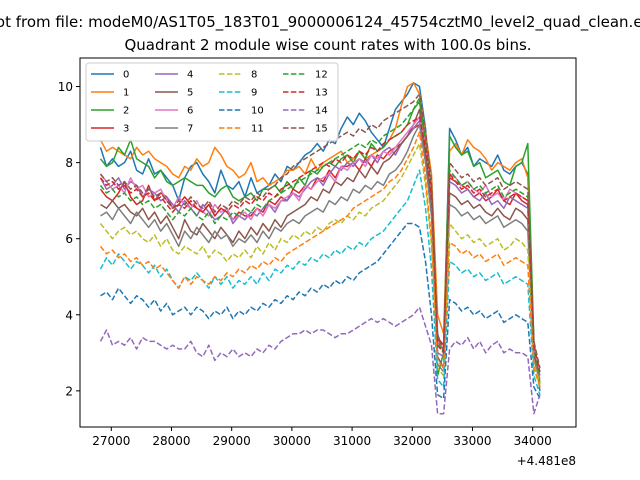  Describe the element at coordinates (292, 441) in the screenshot. I see `x-tick-label: 30000` at that location.